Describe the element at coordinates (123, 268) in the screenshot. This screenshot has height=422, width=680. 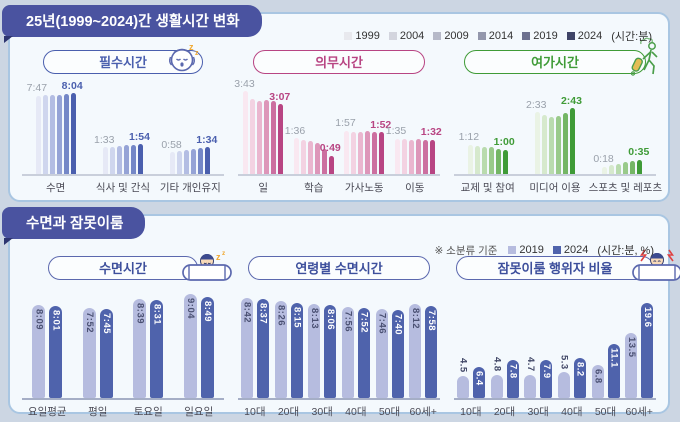
I see `chart-title: 수면시간` at that location.